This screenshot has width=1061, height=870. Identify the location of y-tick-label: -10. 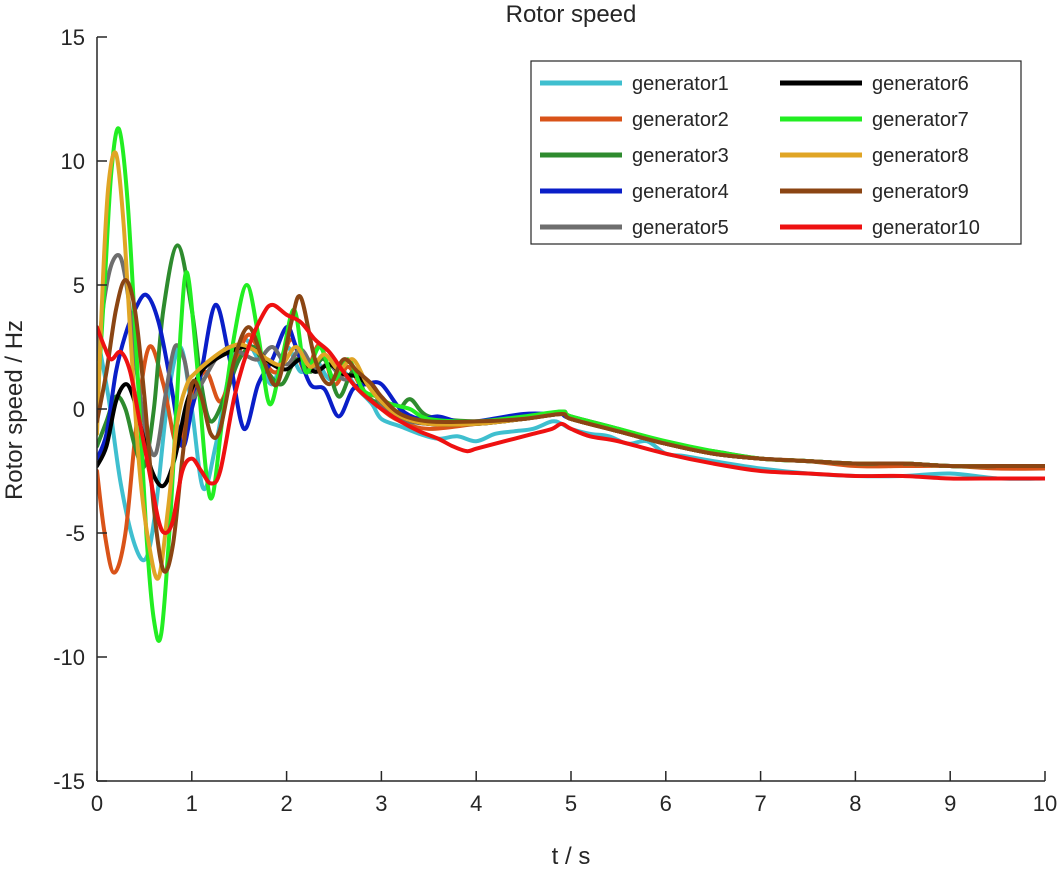
(69, 657).